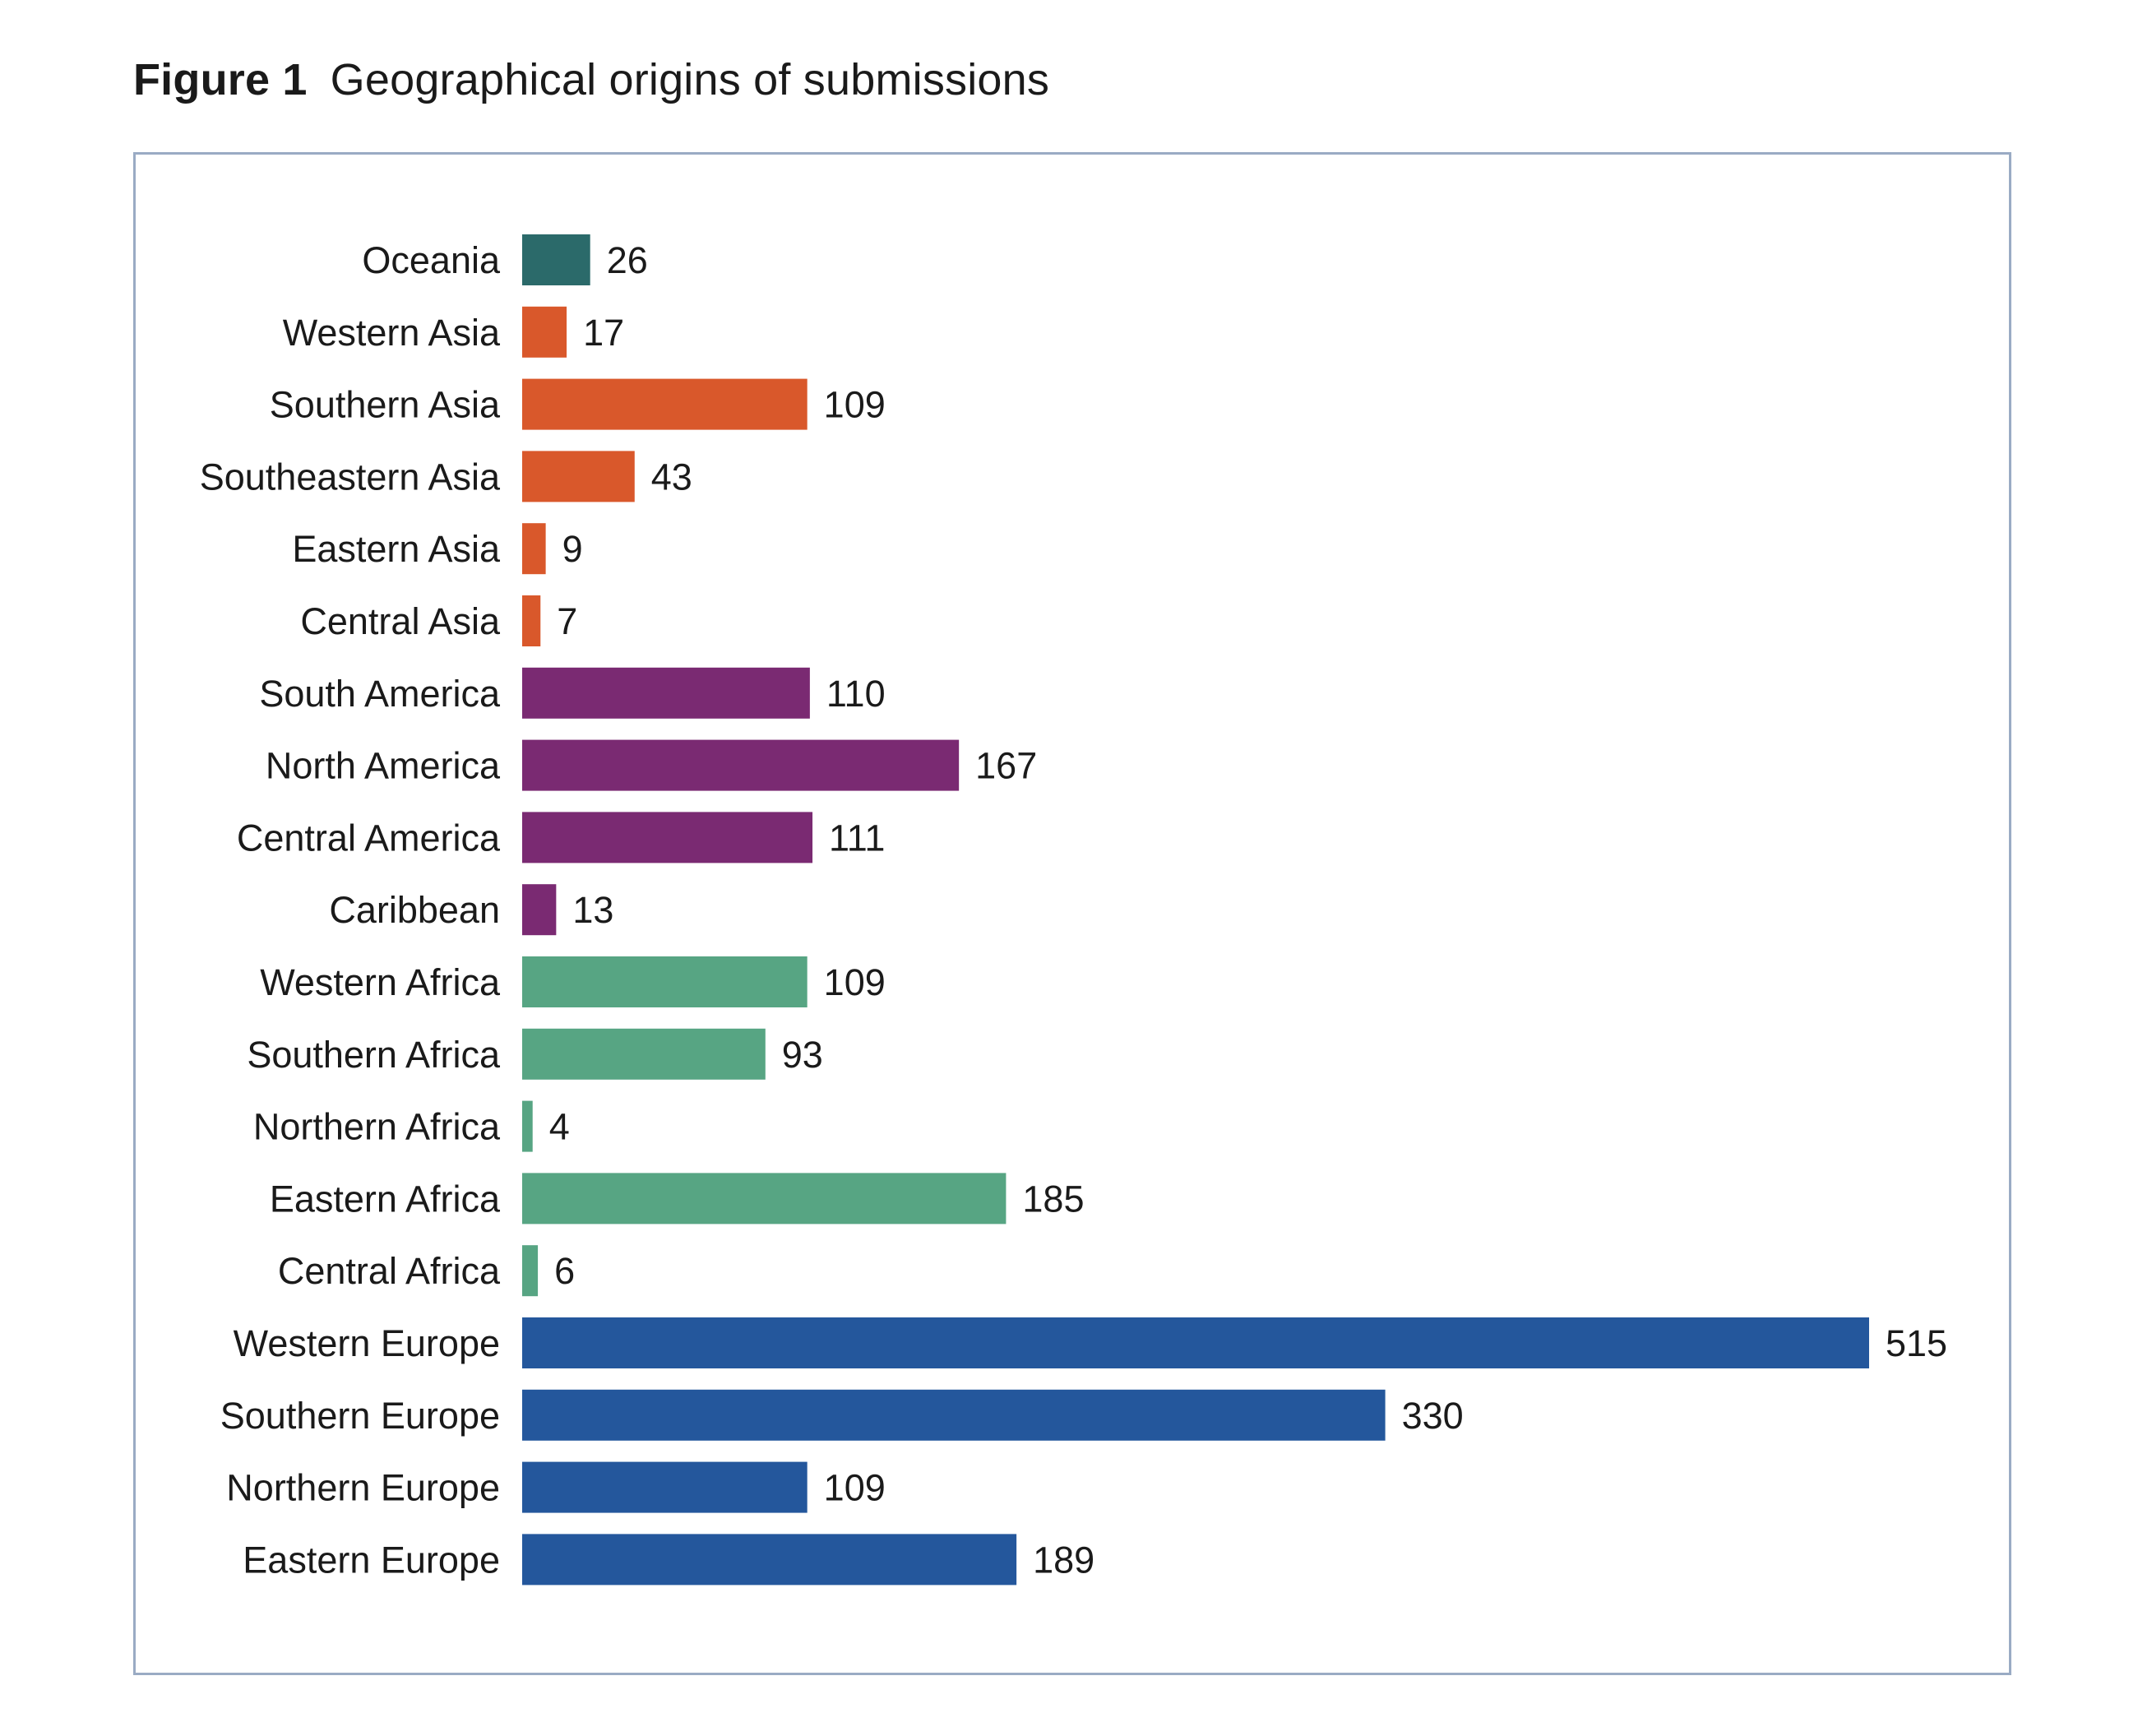 The height and width of the screenshot is (1736, 2138). Describe the element at coordinates (666, 693) in the screenshot. I see `bar-south-america` at that location.